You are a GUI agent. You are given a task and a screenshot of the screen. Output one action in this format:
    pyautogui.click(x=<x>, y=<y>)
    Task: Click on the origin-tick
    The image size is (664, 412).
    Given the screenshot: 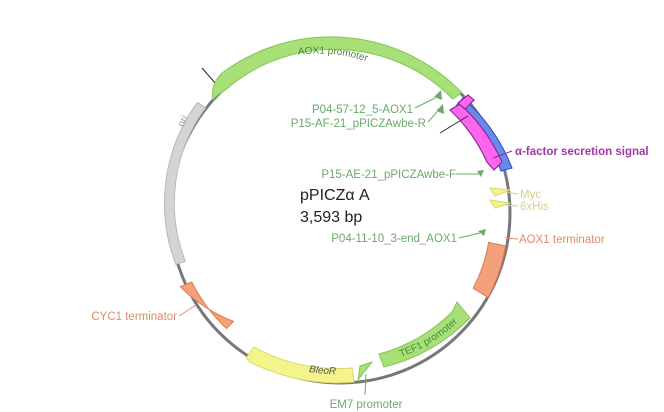 What is the action you would take?
    pyautogui.click(x=209, y=76)
    